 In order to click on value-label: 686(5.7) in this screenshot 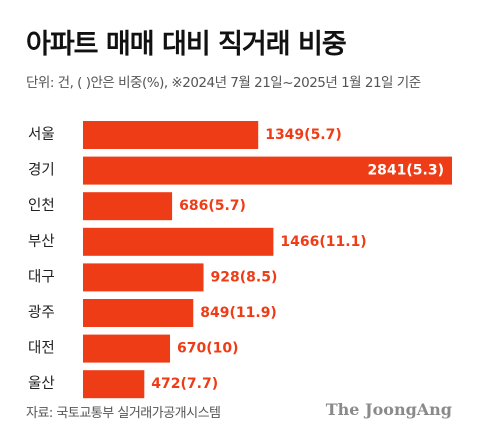, I will do `click(212, 206)`.